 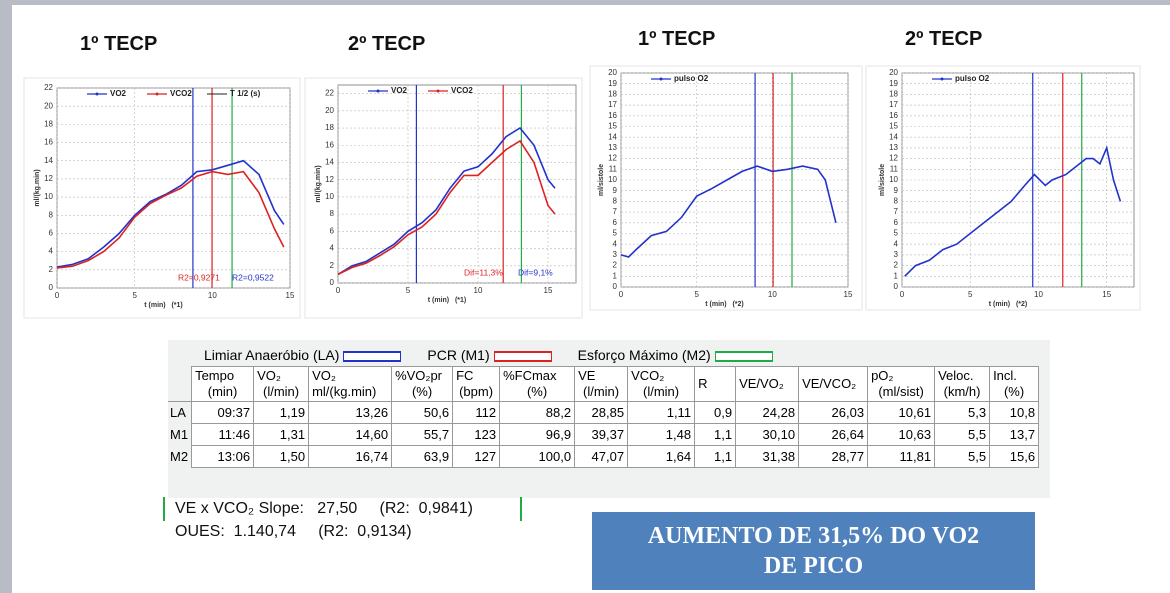 I want to click on heading: 1º TECP, so click(x=677, y=39).